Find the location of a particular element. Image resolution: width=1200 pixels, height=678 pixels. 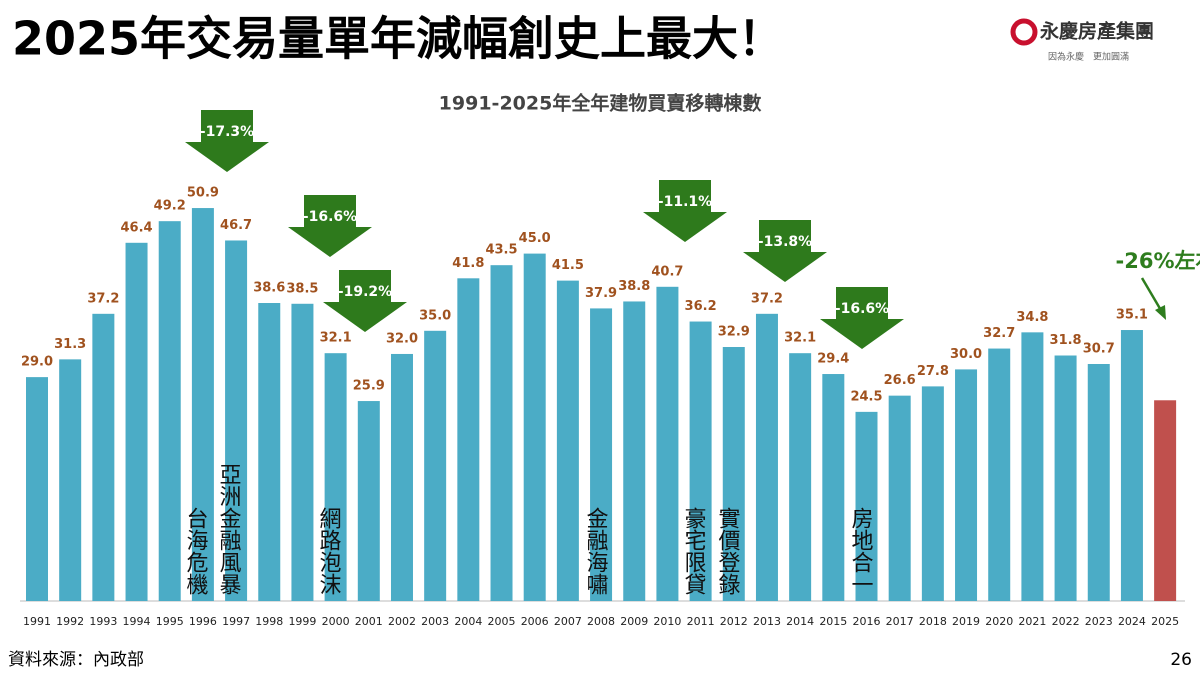

event-label: 房地合一 is located at coordinates (861, 551).